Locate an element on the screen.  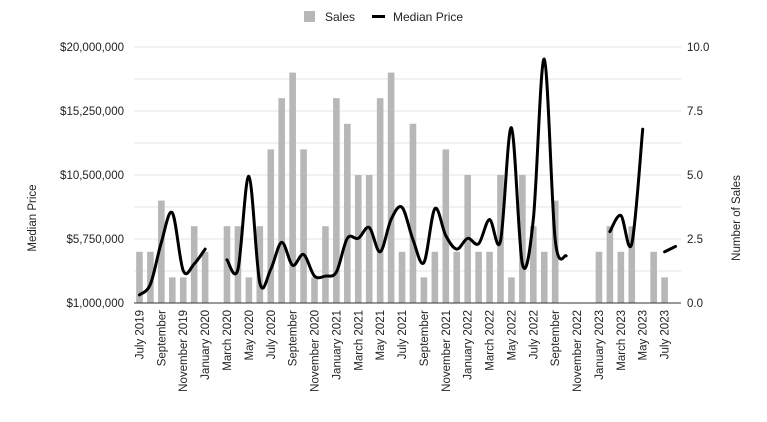
x-axis-tick-label: May 2021 is located at coordinates (381, 335).